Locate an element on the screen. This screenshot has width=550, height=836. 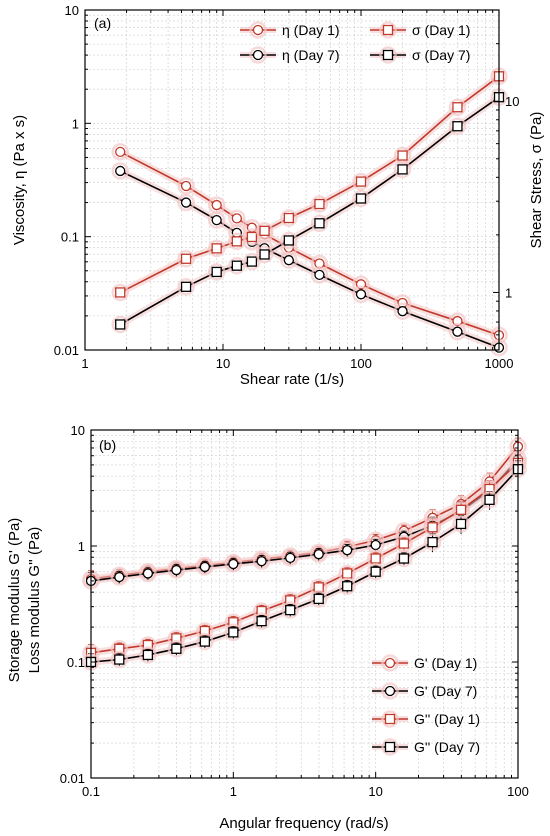
legend-label: η (Day 1) is located at coordinates (311, 30).